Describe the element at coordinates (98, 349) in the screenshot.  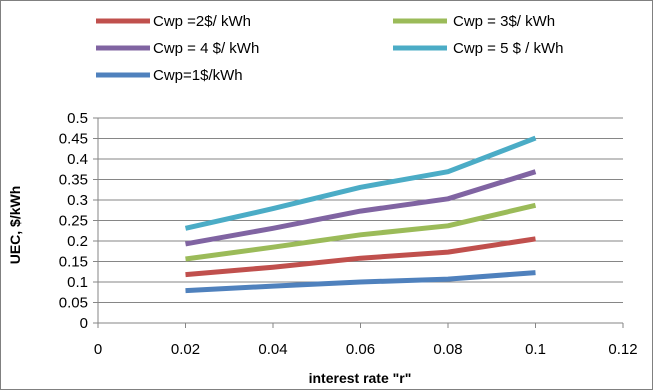
I see `x-tick-label: 0` at that location.